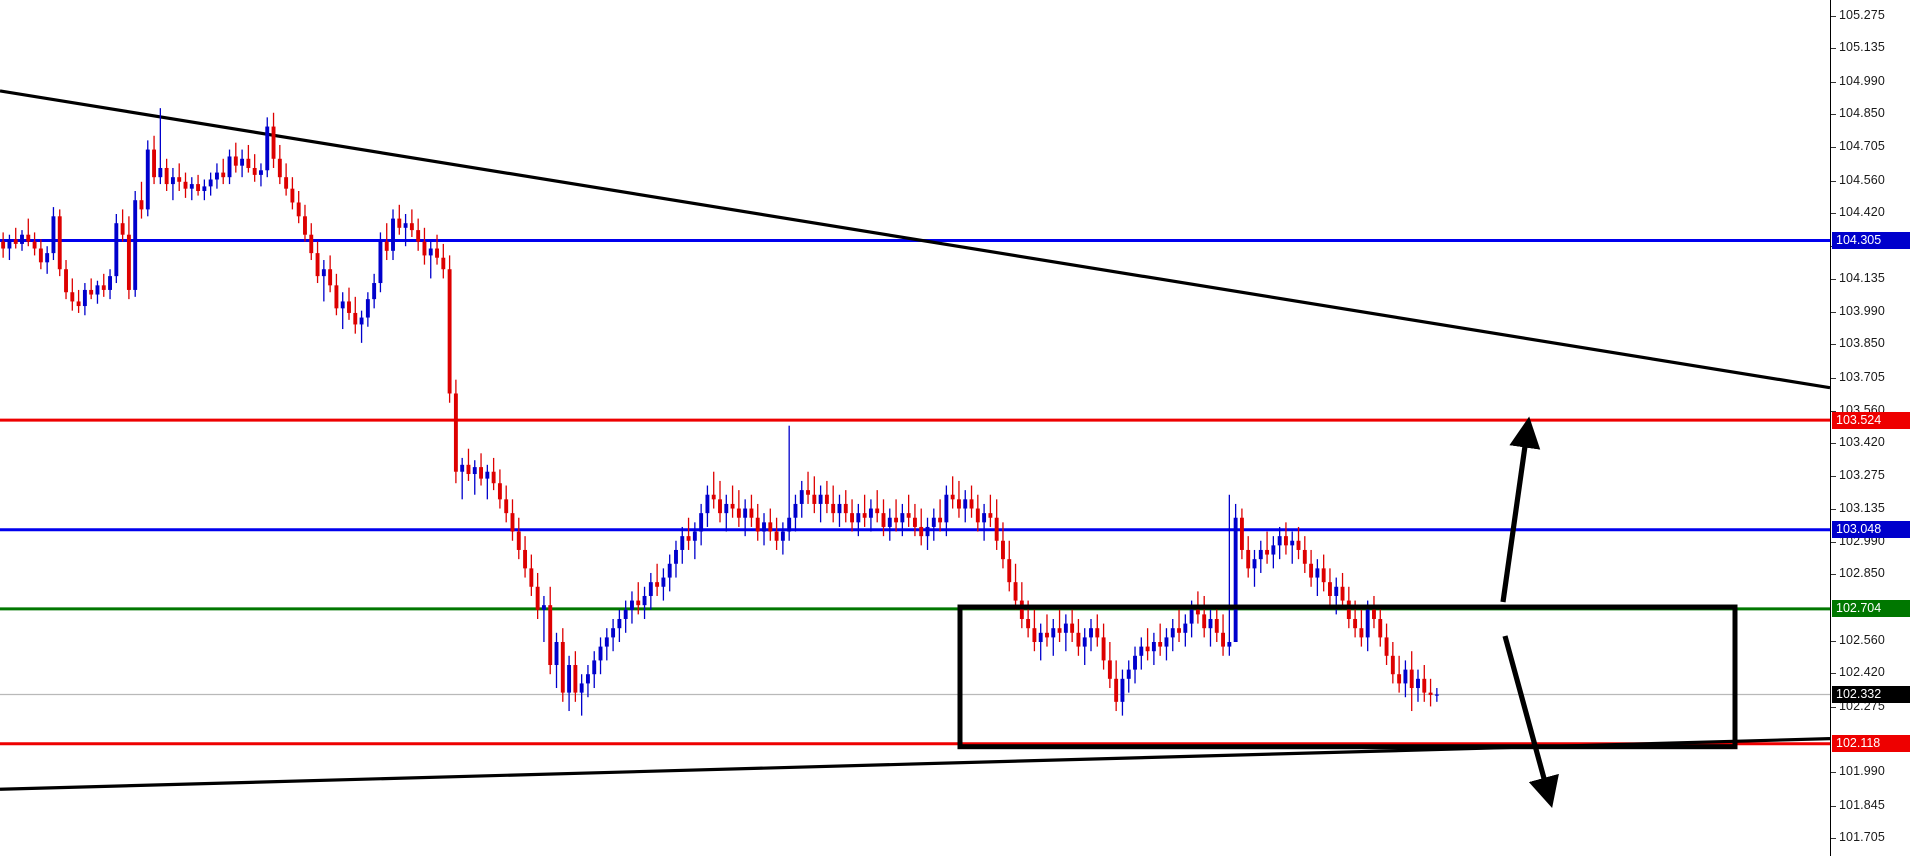 The width and height of the screenshot is (1910, 856). Describe the element at coordinates (1862, 212) in the screenshot. I see `price-tick-label: 104.420` at that location.